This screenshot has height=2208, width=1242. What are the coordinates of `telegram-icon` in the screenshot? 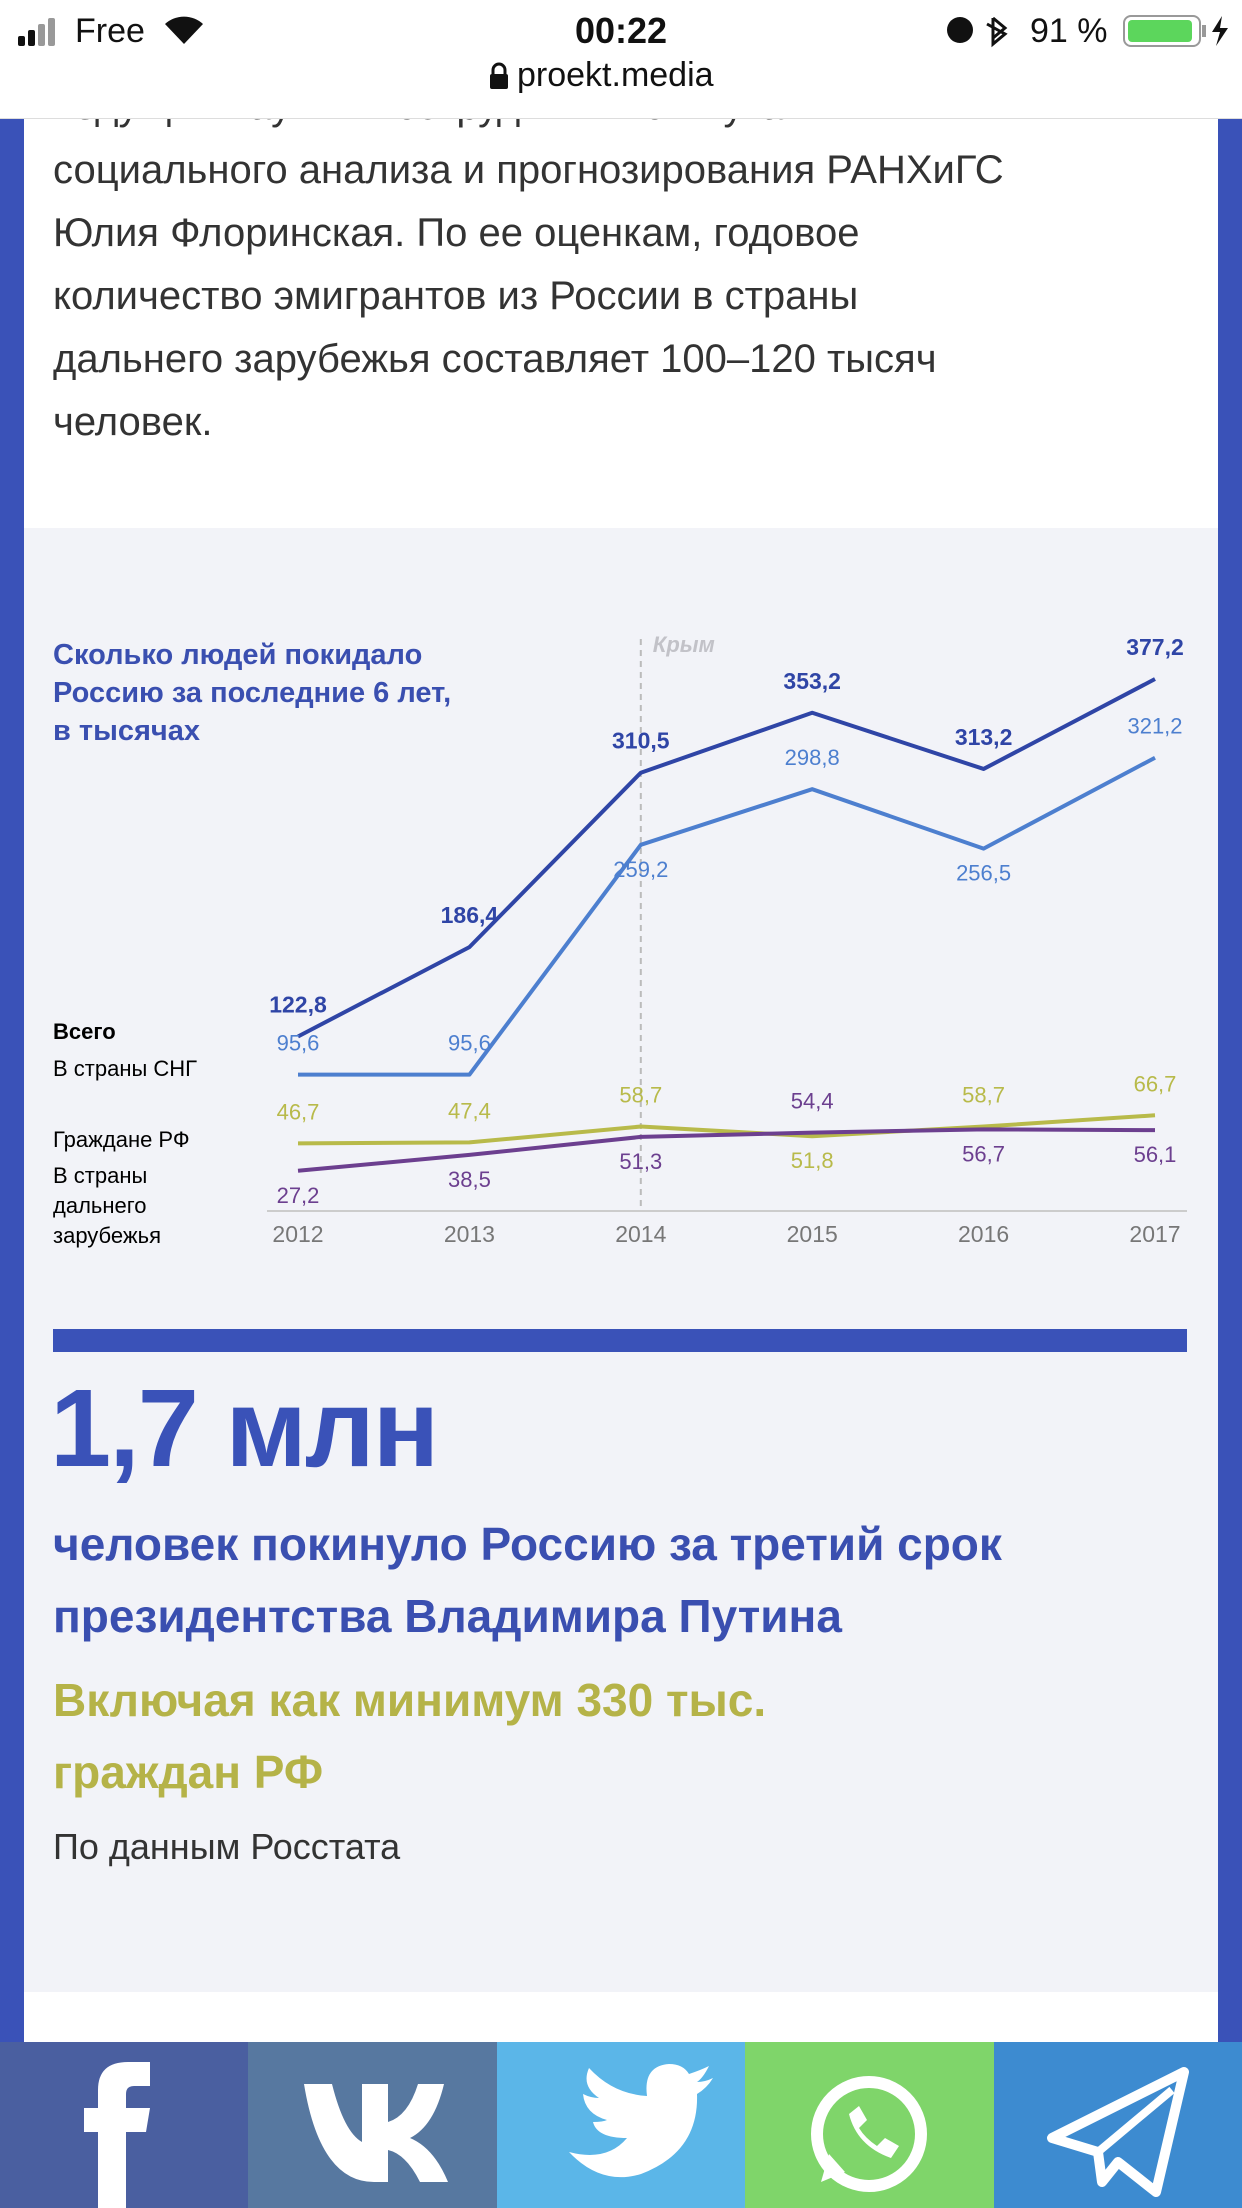 It's located at (1117, 2132).